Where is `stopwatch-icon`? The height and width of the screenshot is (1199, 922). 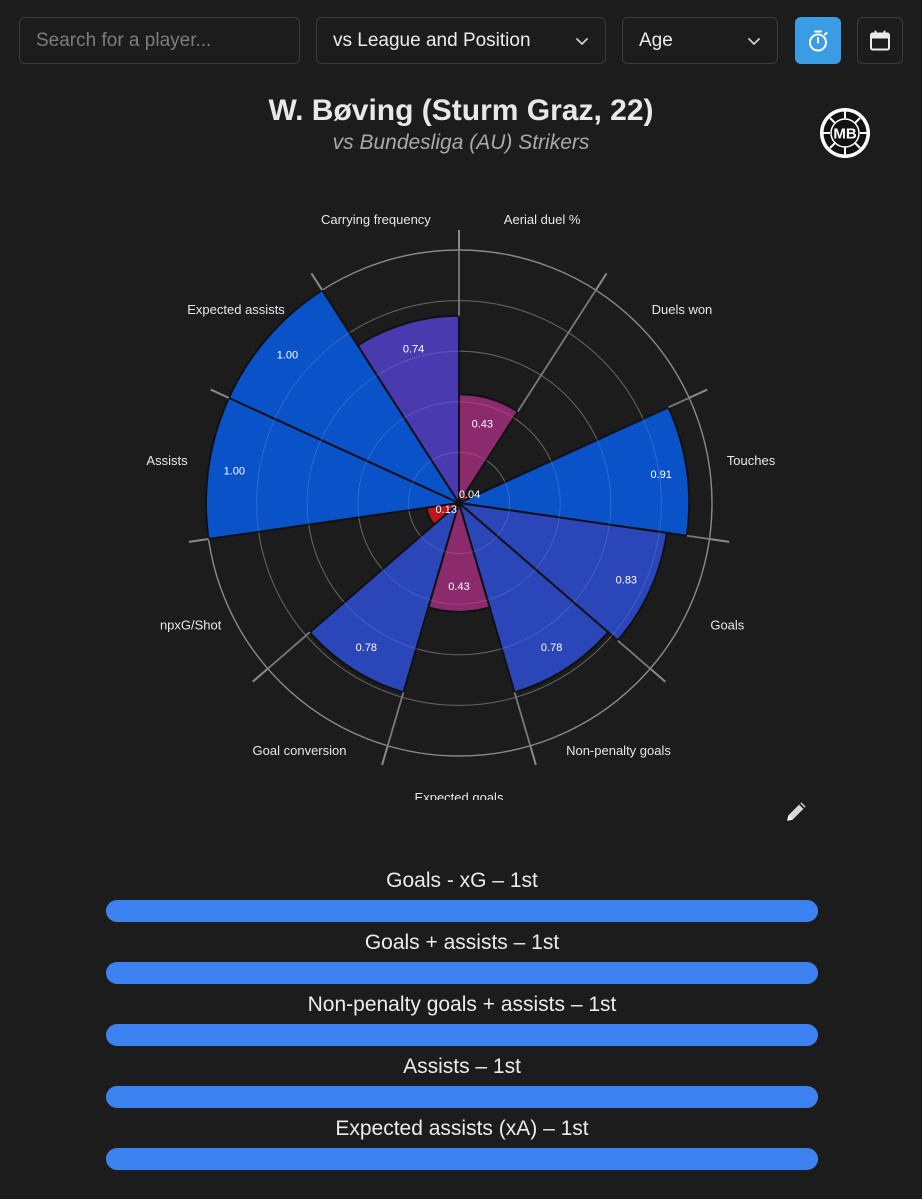
stopwatch-icon is located at coordinates (818, 40).